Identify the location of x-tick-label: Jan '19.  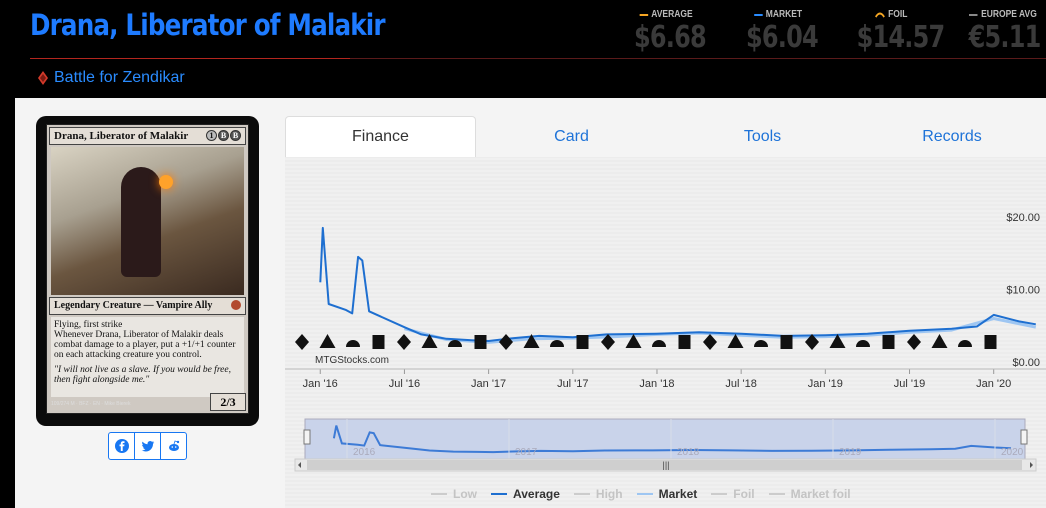
(825, 384).